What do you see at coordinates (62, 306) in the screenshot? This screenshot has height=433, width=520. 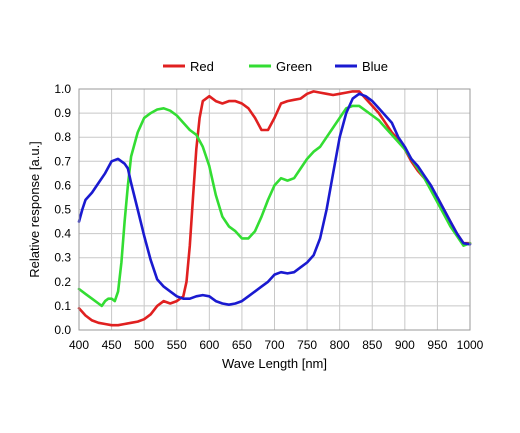 I see `y-tick-label: 0.1` at bounding box center [62, 306].